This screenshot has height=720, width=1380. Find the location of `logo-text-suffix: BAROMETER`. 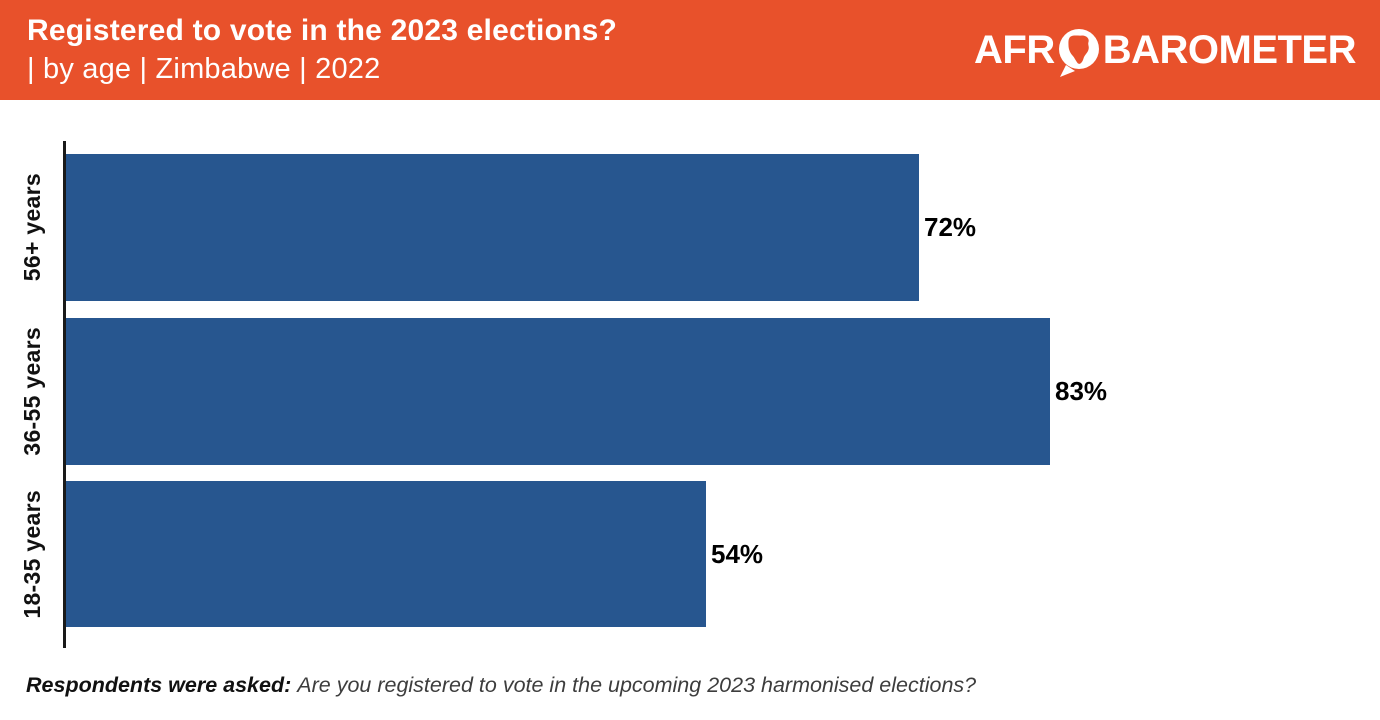

logo-text-suffix: BAROMETER is located at coordinates (1229, 49).